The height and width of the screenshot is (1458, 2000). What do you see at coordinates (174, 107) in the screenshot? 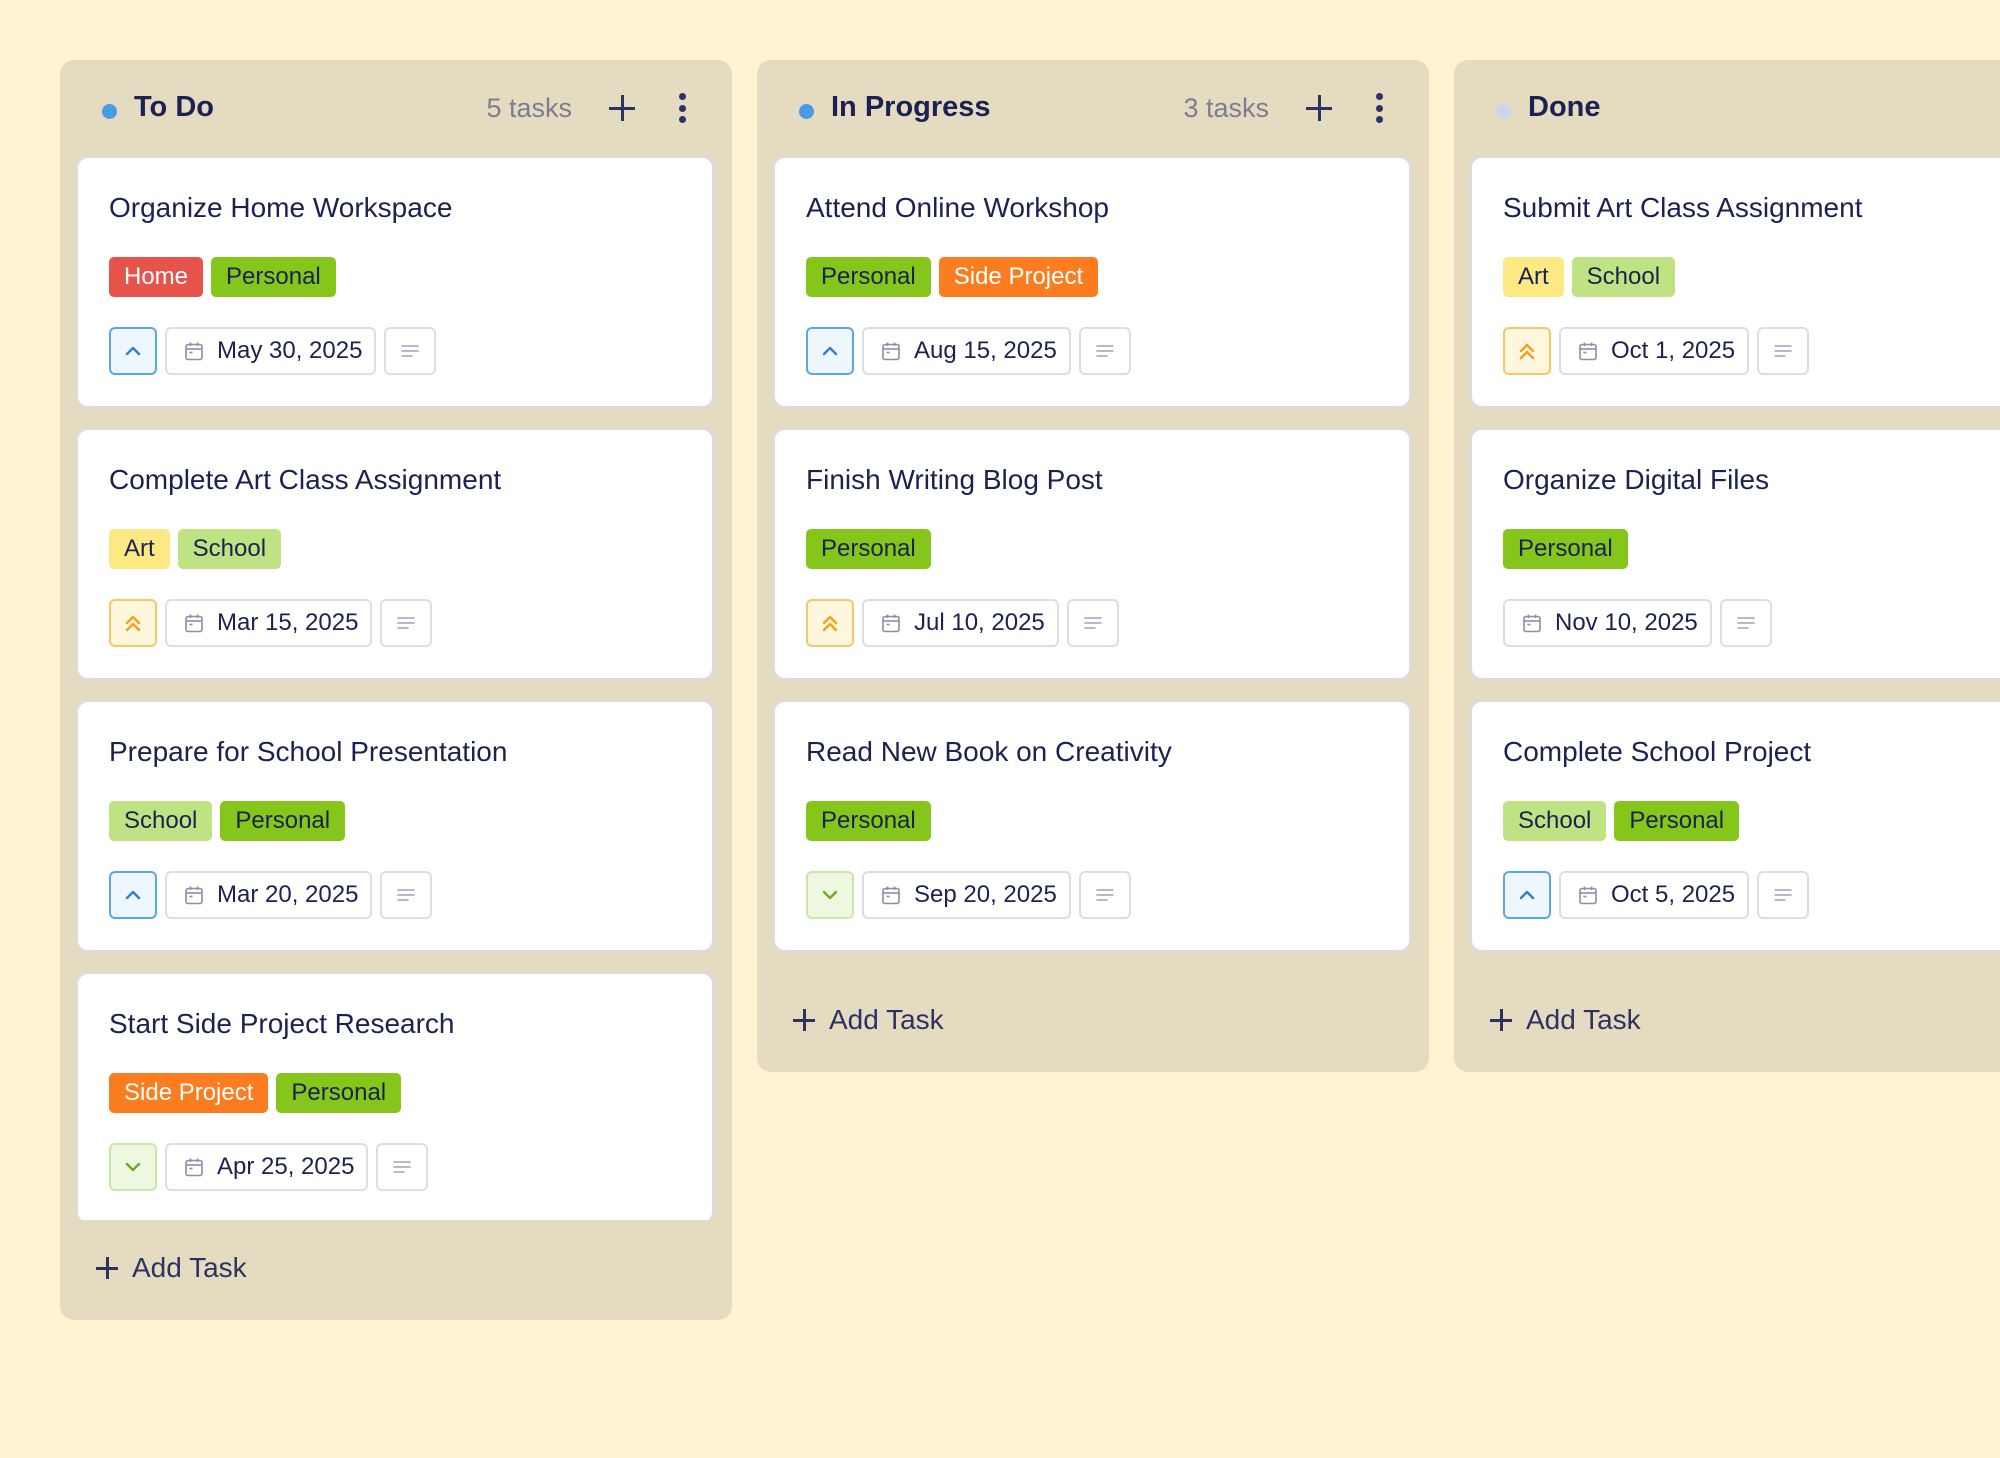
I see `column-title: To Do` at bounding box center [174, 107].